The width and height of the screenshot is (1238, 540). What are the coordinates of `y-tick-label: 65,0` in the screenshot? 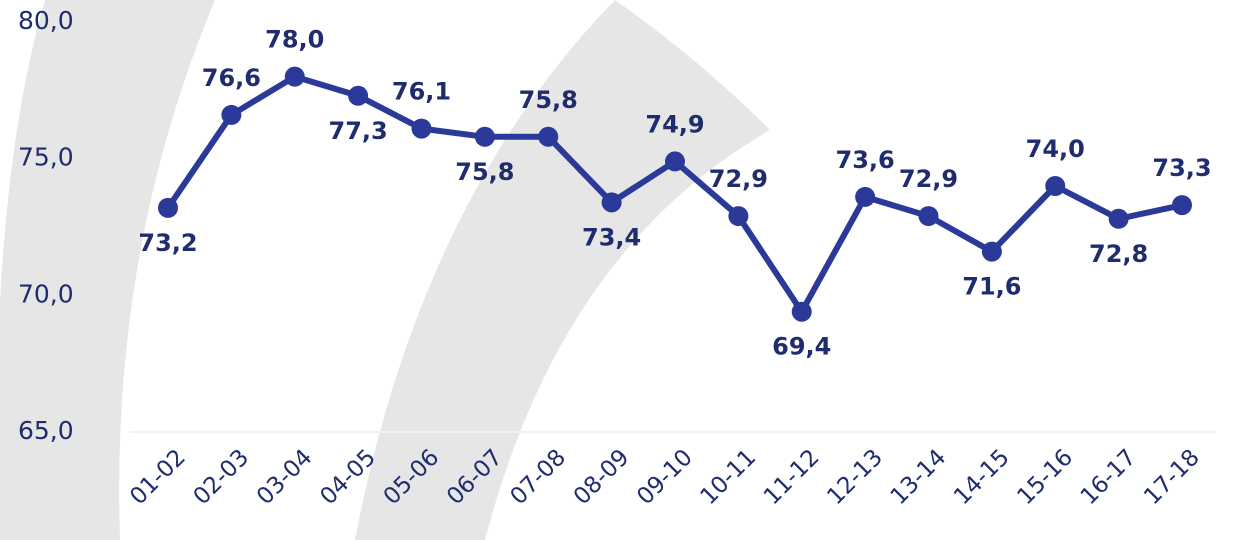 It's located at (46, 430).